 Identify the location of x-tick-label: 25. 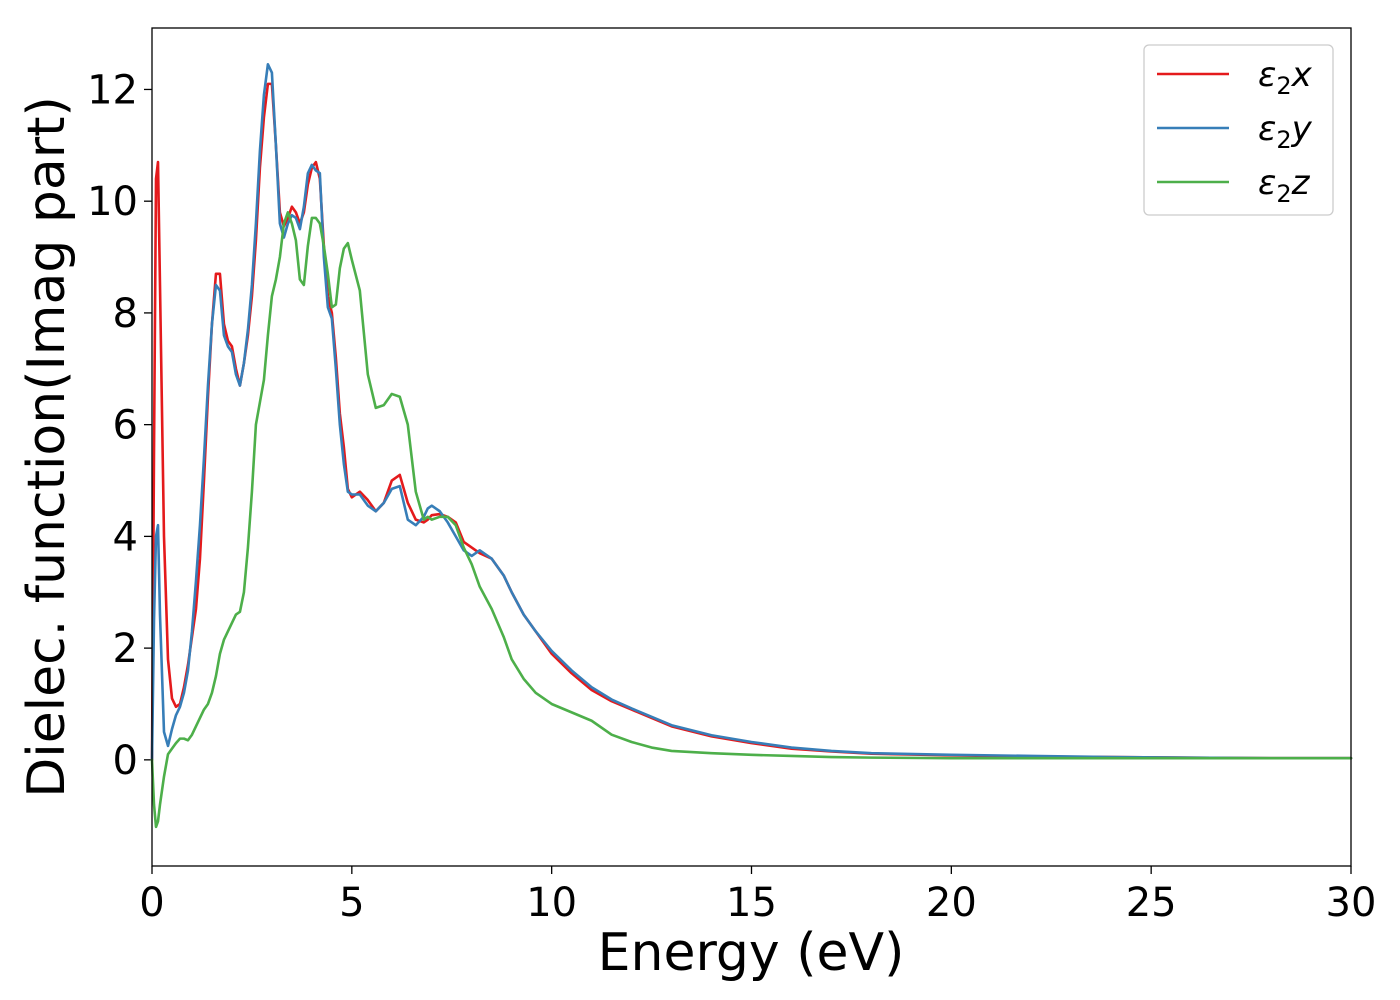
(1151, 903).